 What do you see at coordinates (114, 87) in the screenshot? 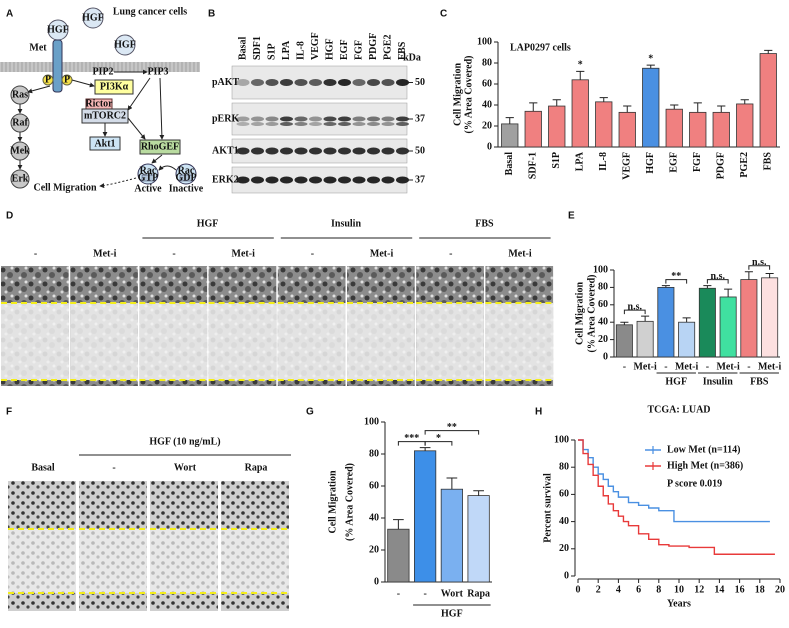
I see `pi3k-box` at bounding box center [114, 87].